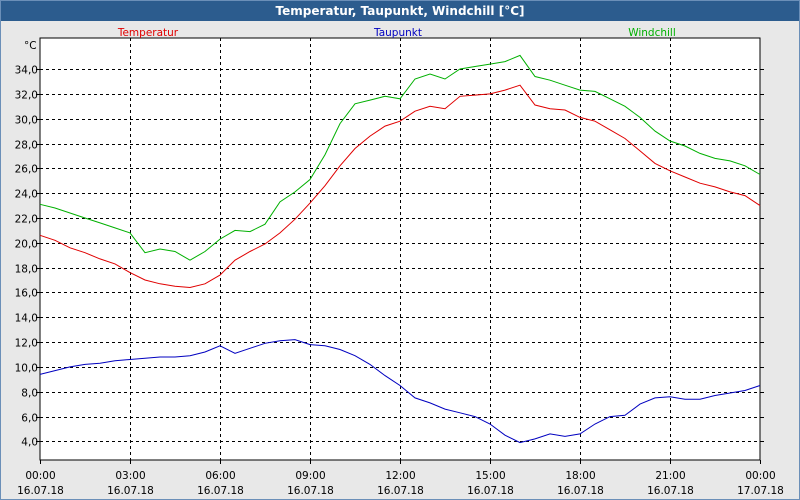  I want to click on x-tick-time: 15:00, so click(490, 476).